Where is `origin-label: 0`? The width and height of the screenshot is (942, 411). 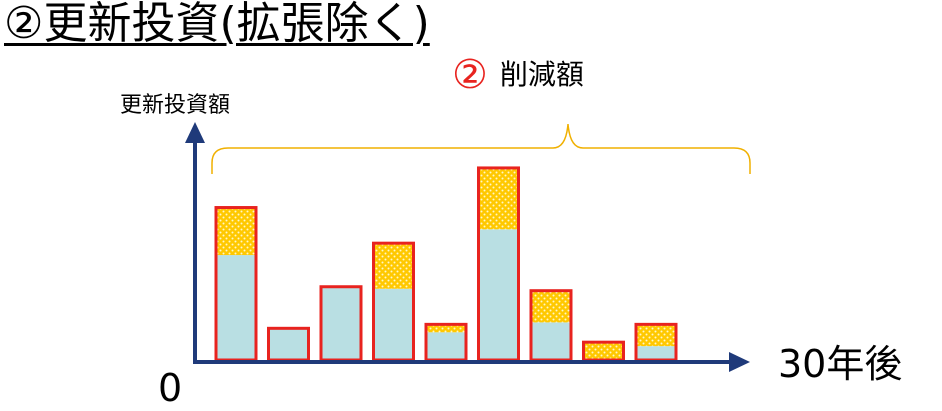 origin-label: 0 is located at coordinates (170, 388).